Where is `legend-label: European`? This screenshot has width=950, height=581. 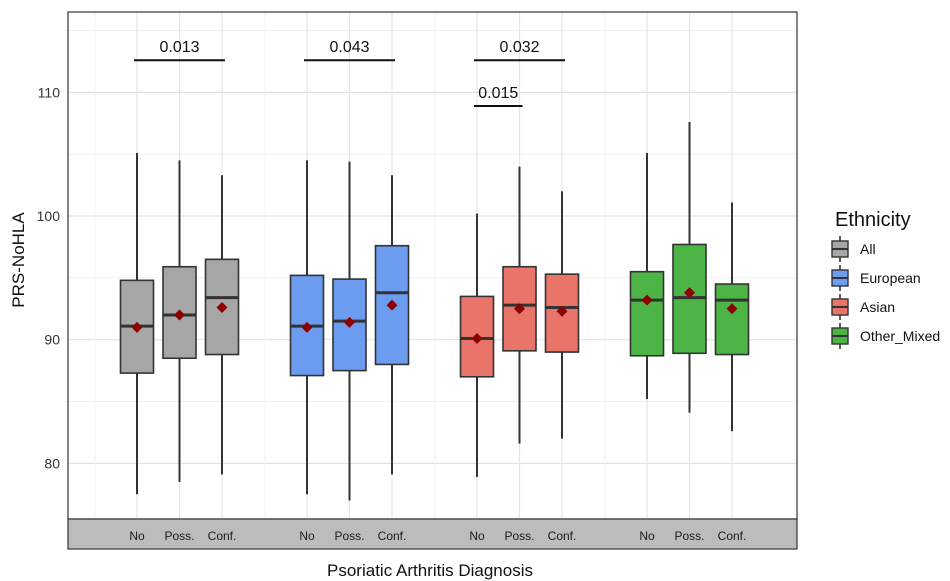
legend-label: European is located at coordinates (890, 278).